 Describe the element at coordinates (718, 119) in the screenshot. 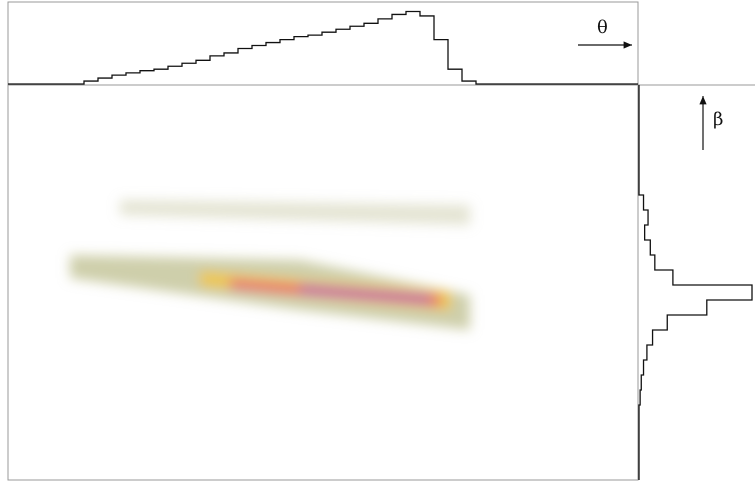

I see `beta-label: β` at that location.